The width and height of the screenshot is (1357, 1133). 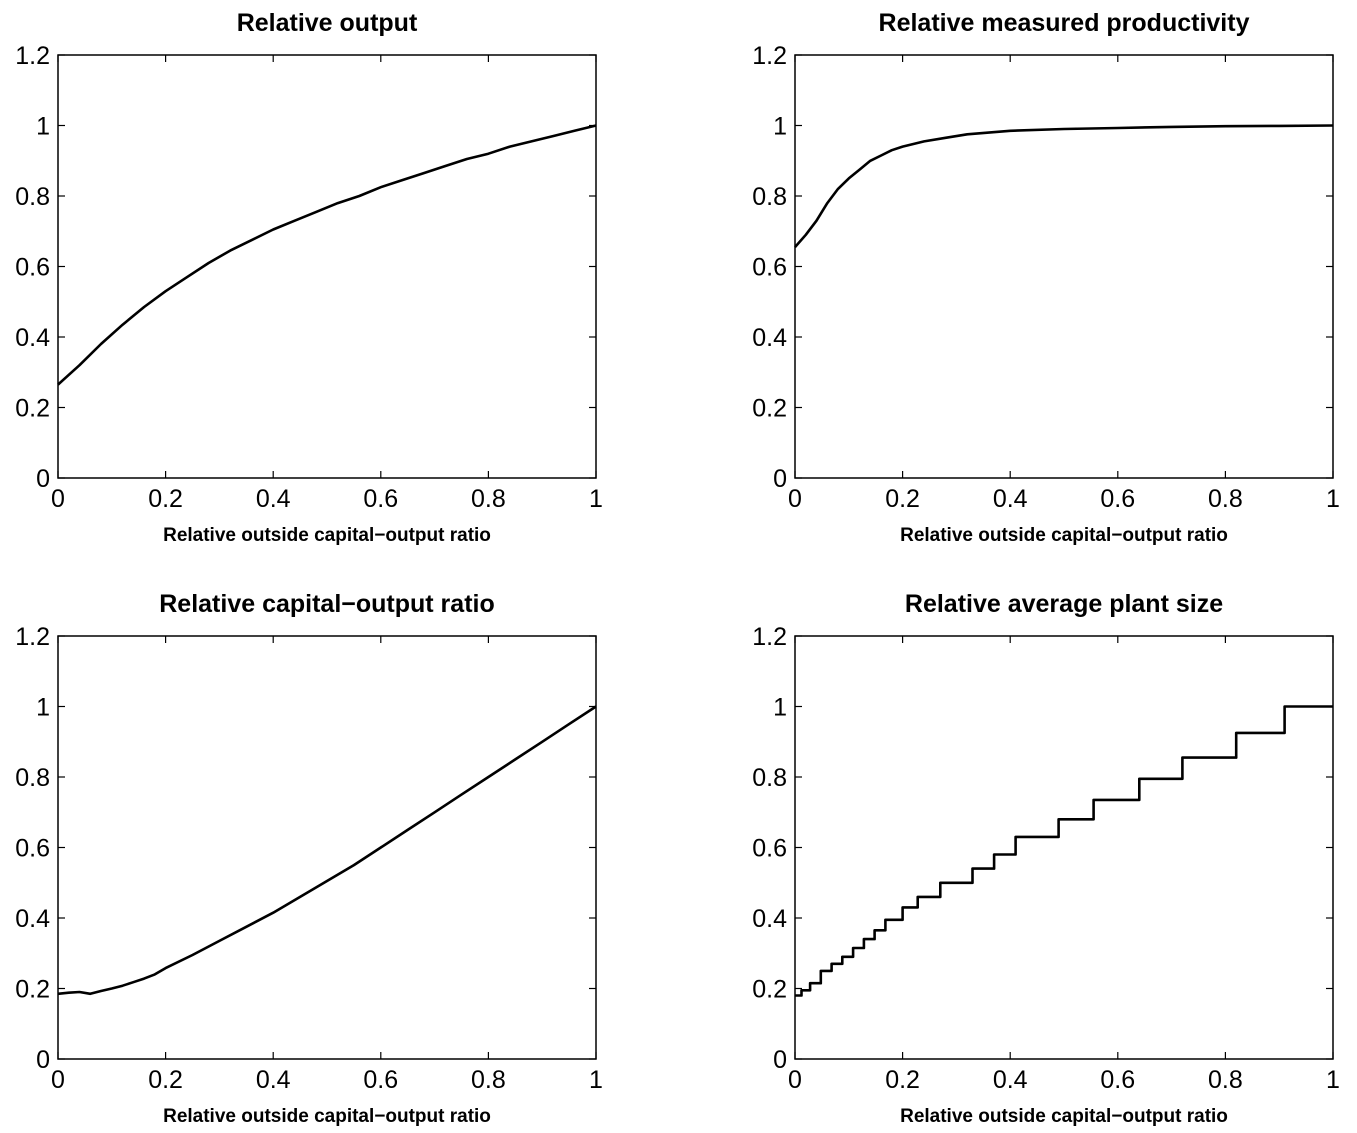 What do you see at coordinates (1064, 23) in the screenshot?
I see `chart-title: Relative measured productivity` at bounding box center [1064, 23].